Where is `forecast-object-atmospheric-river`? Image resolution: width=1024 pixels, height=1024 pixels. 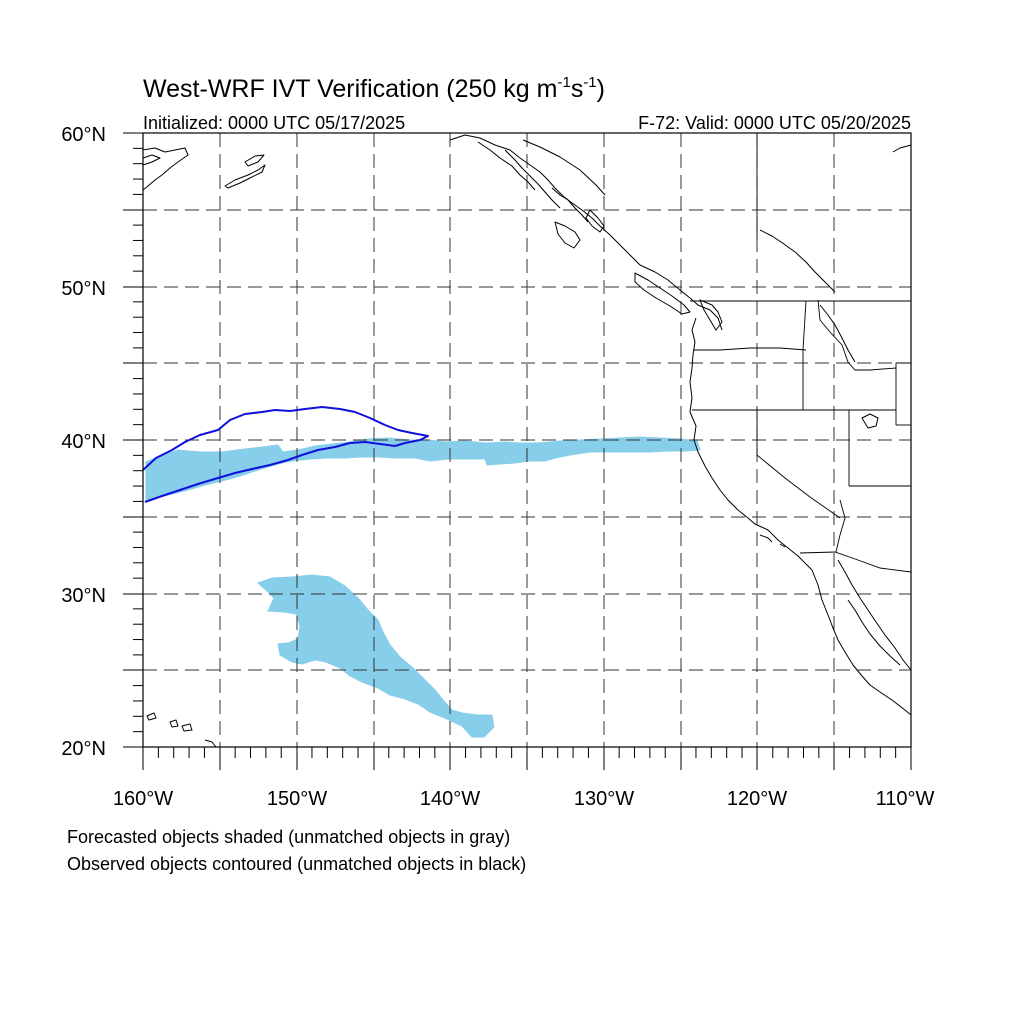 forecast-object-atmospheric-river is located at coordinates (423, 468).